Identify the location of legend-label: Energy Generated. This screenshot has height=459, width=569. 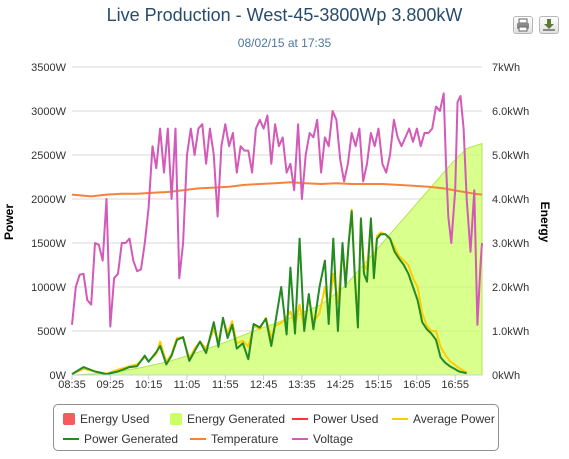
(236, 419).